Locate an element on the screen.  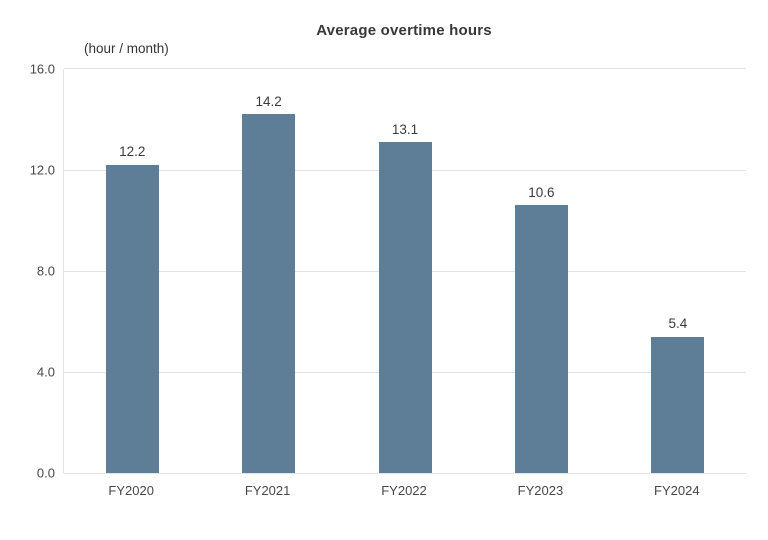
x-axis-label-fy2020: FY2020 is located at coordinates (131, 490).